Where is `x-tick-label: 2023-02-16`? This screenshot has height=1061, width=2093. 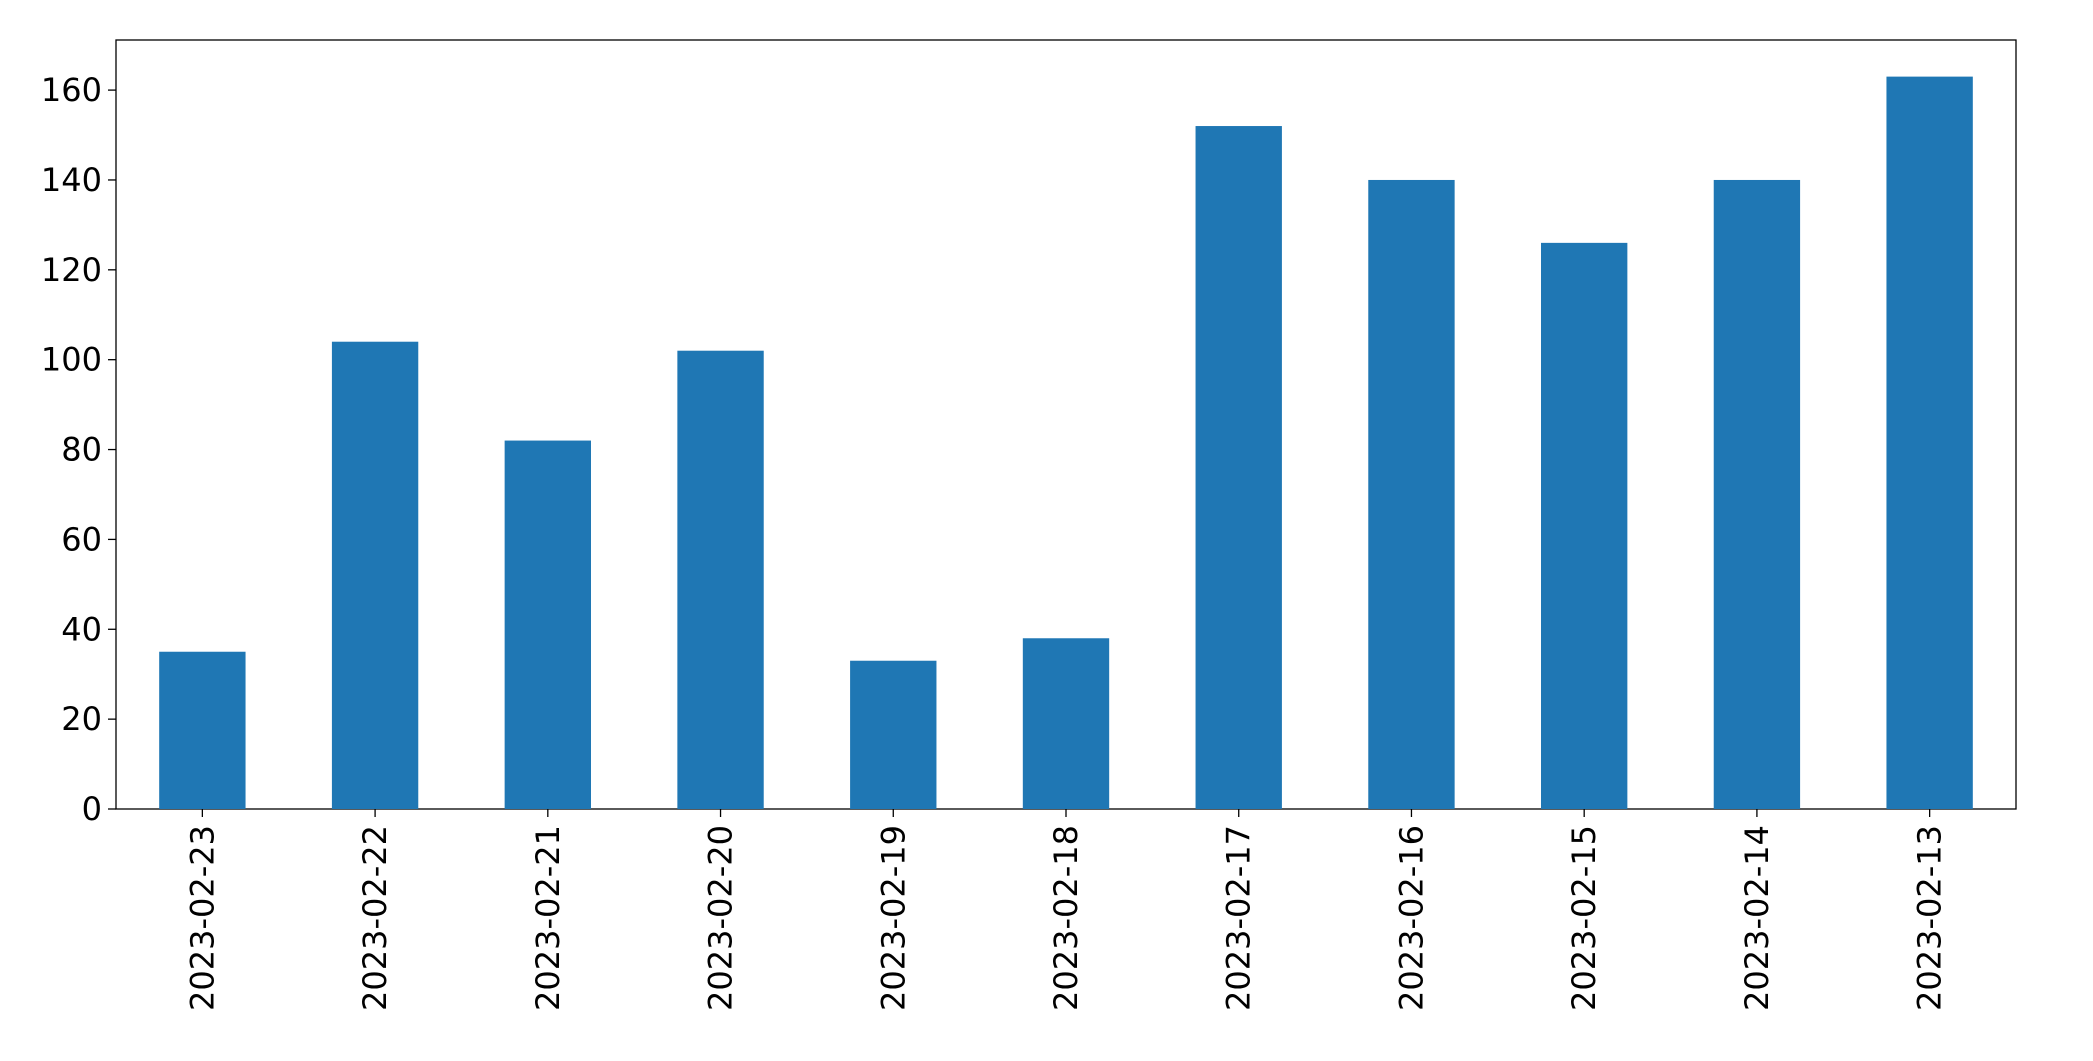 x-tick-label: 2023-02-16 is located at coordinates (1411, 918).